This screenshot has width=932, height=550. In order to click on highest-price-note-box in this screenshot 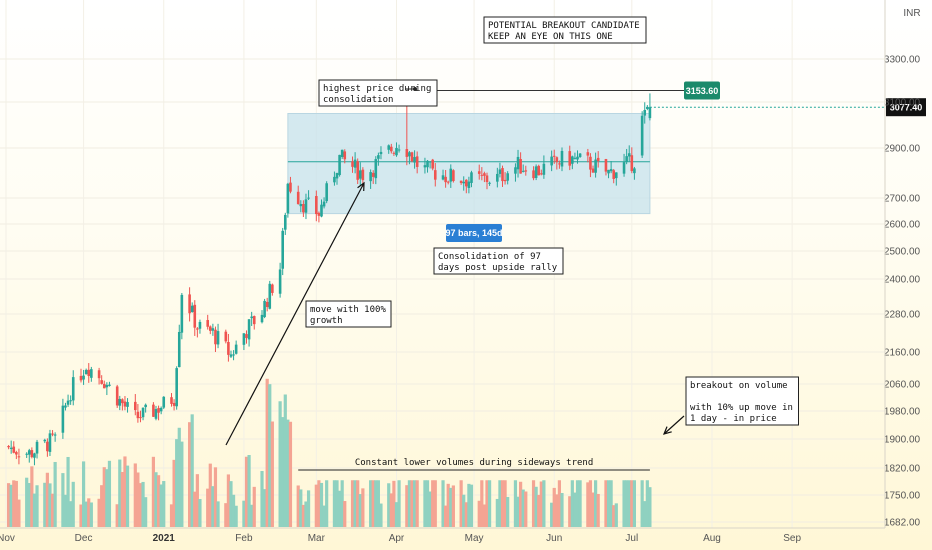, I will do `click(378, 93)`.